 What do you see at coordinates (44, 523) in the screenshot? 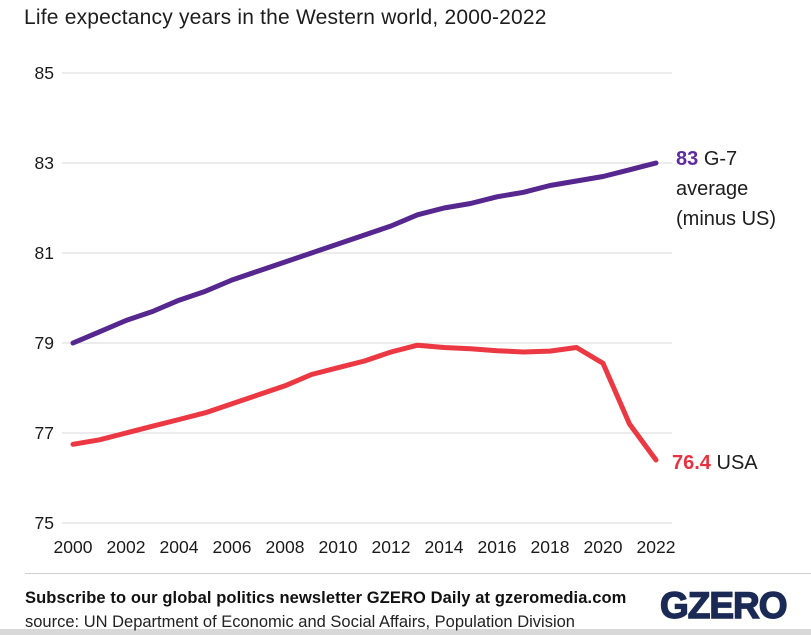
I see `y-tick-label-75: 75` at bounding box center [44, 523].